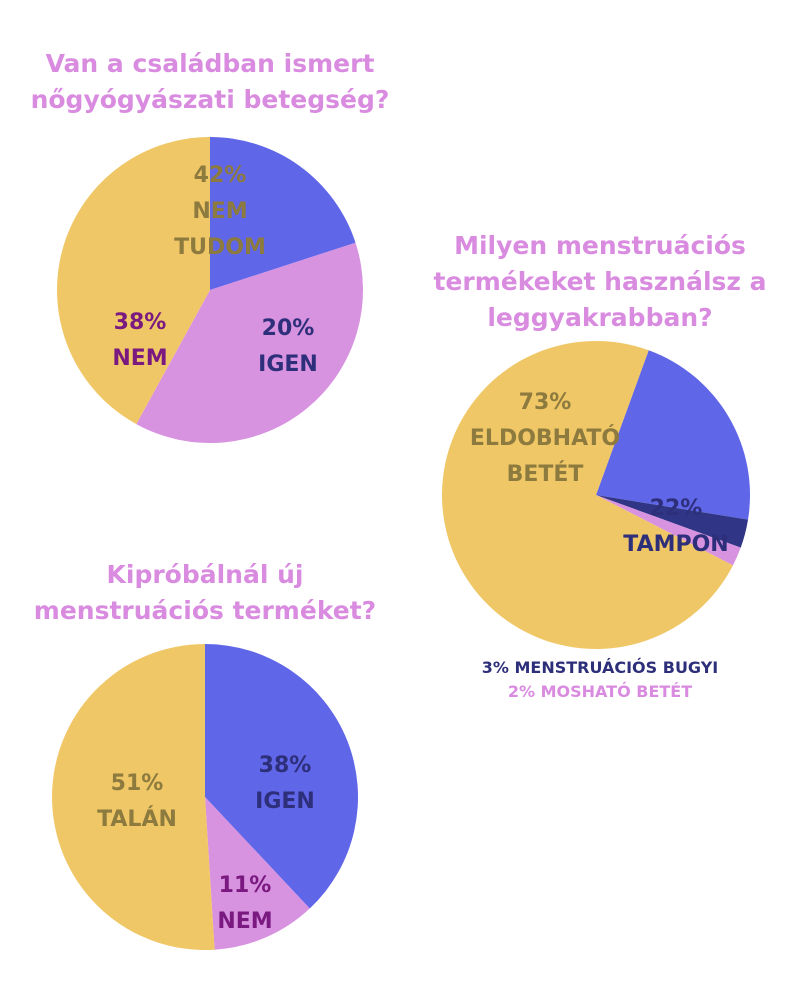  I want to click on pie-slice-tampon, so click(673, 435).